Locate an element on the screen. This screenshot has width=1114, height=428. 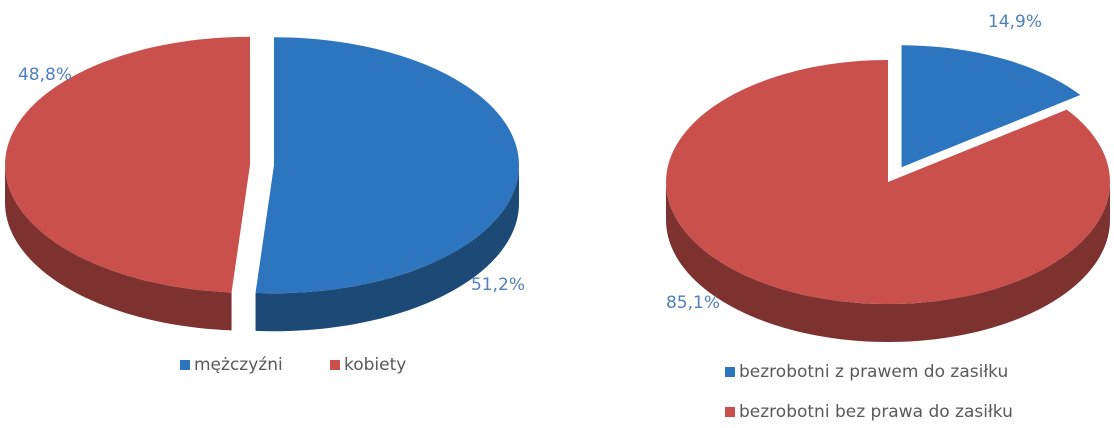
legend-label: bezrobotni z prawem do zasiłku is located at coordinates (873, 372).